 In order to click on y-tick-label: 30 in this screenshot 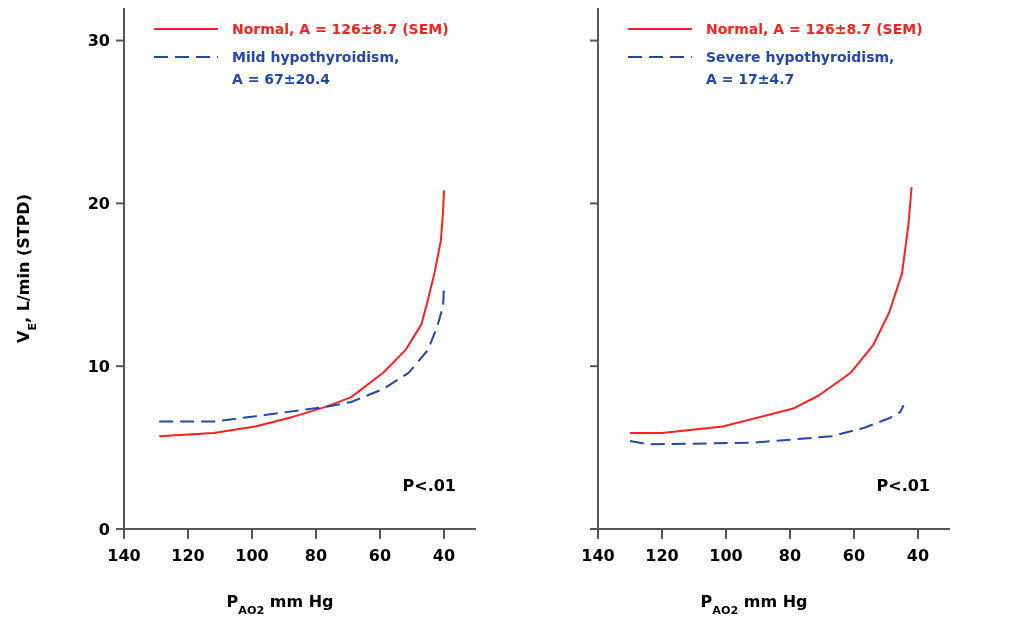, I will do `click(98, 41)`.